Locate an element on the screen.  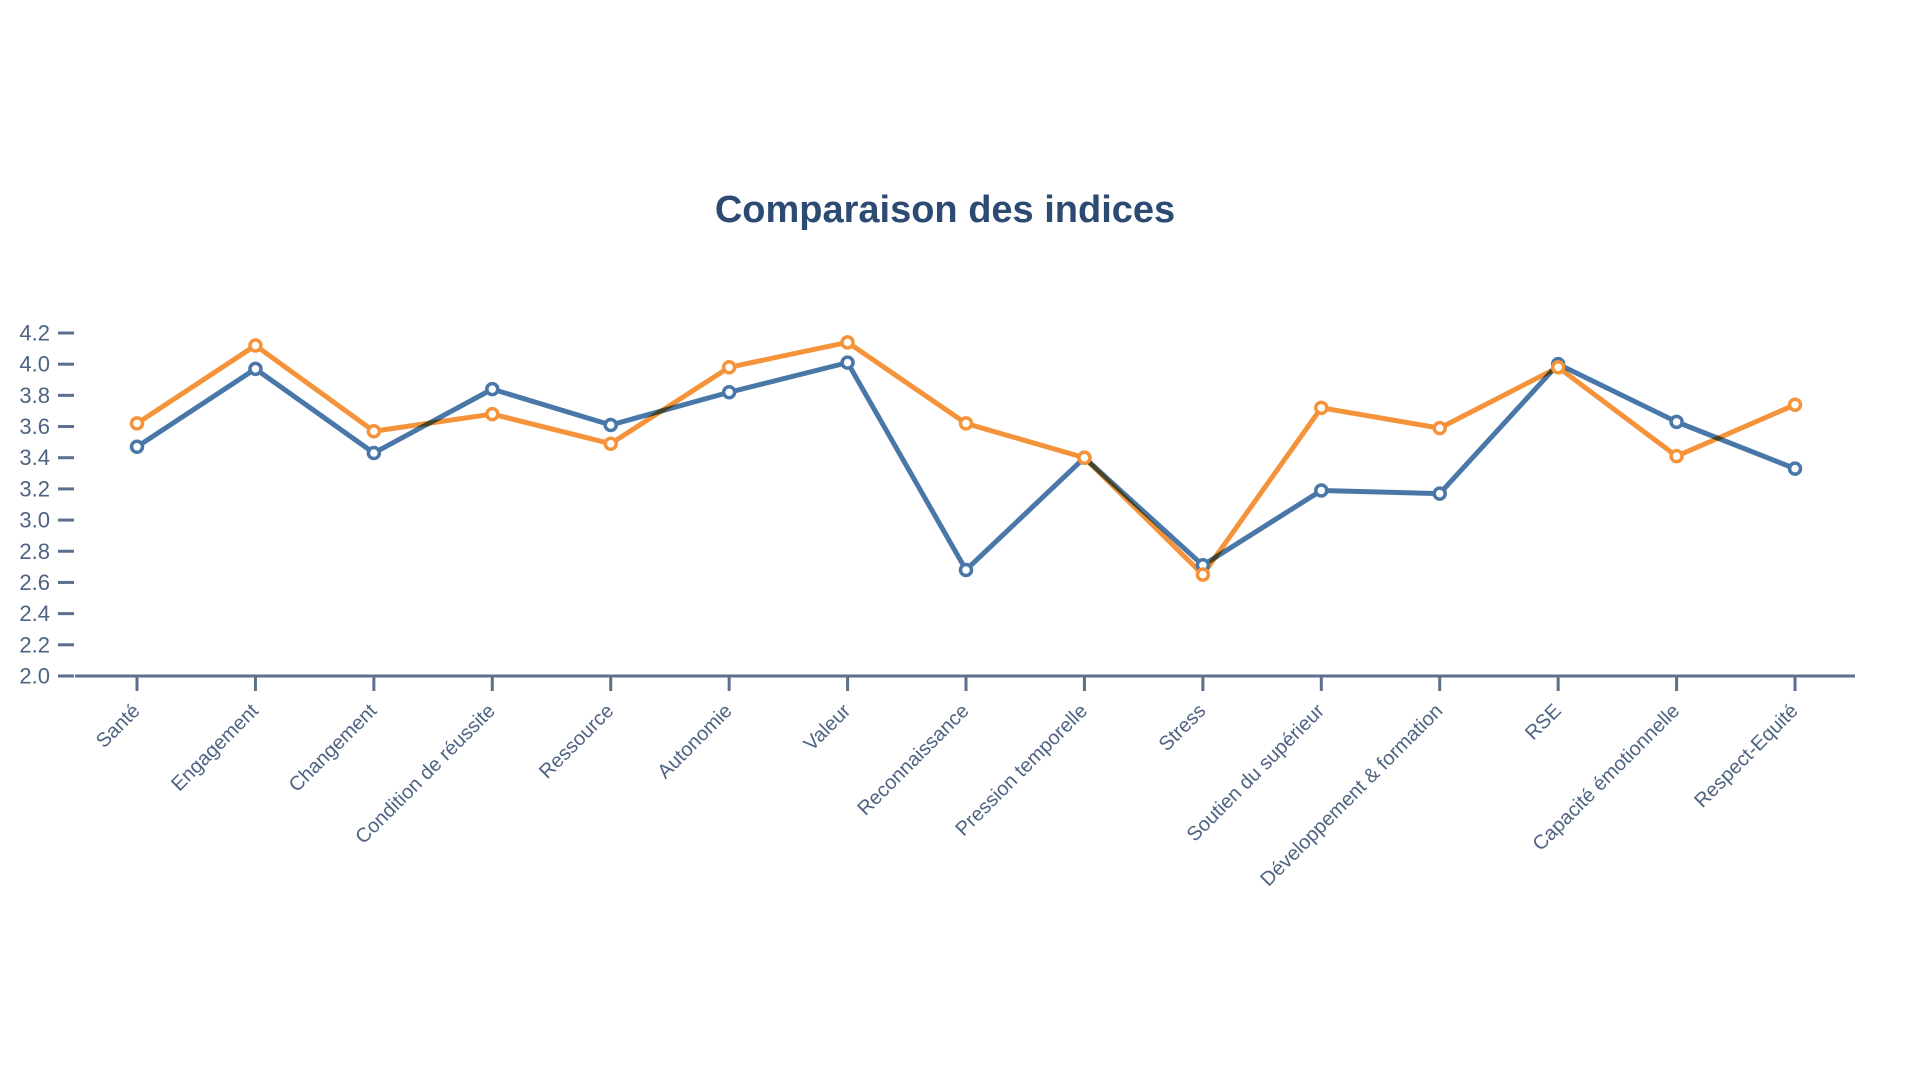
y-tick-label: 3.6 is located at coordinates (34, 426).